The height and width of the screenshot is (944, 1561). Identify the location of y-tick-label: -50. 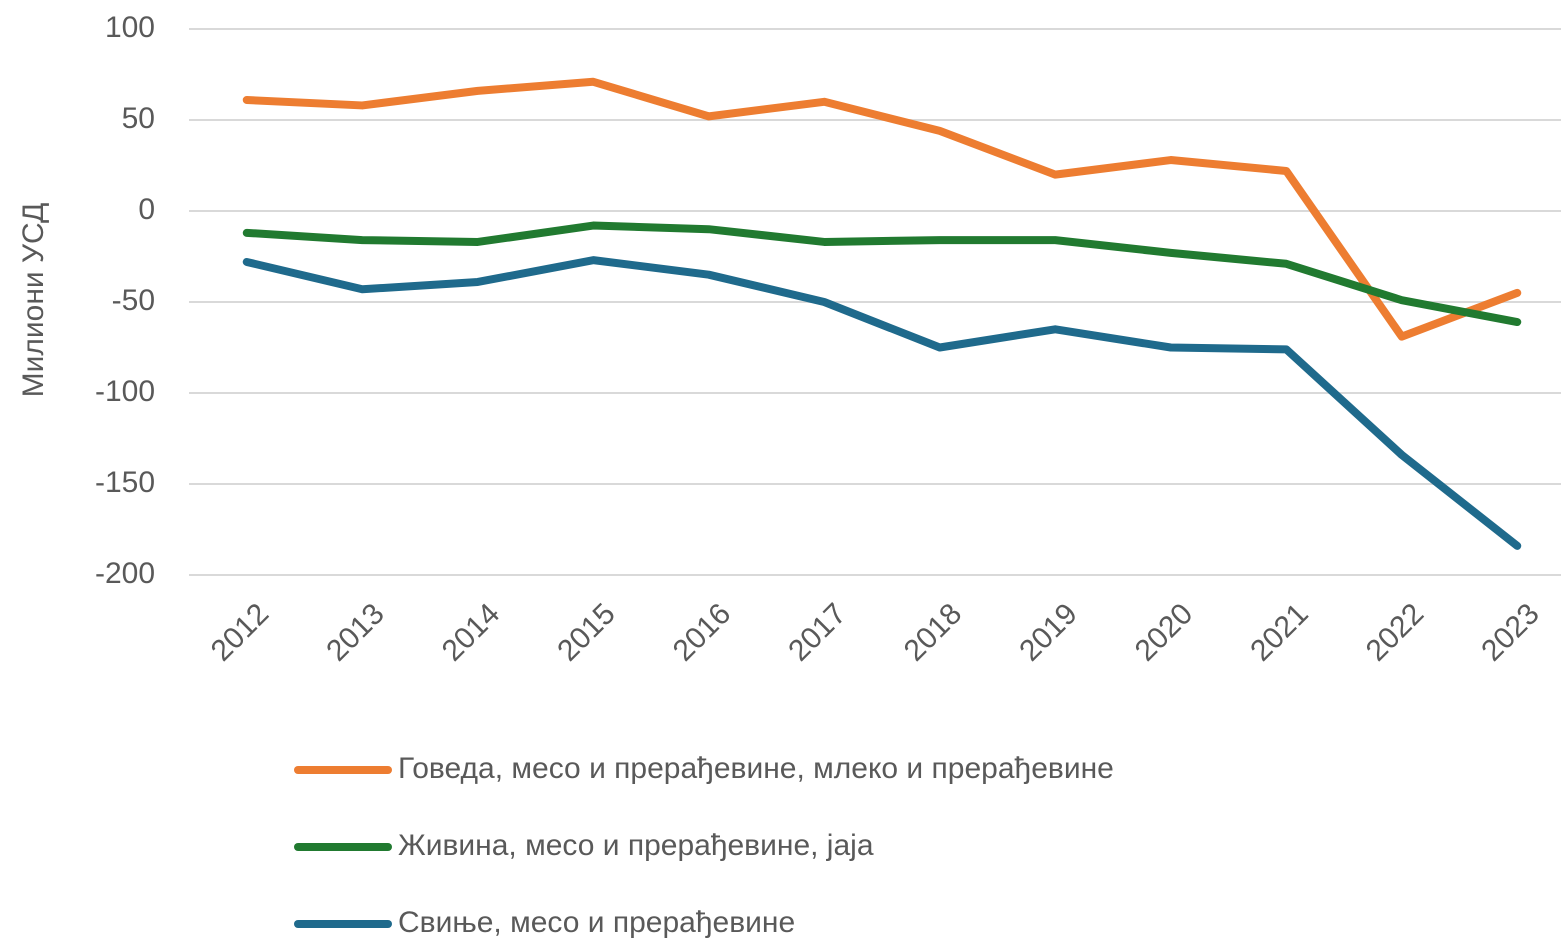
(133, 300).